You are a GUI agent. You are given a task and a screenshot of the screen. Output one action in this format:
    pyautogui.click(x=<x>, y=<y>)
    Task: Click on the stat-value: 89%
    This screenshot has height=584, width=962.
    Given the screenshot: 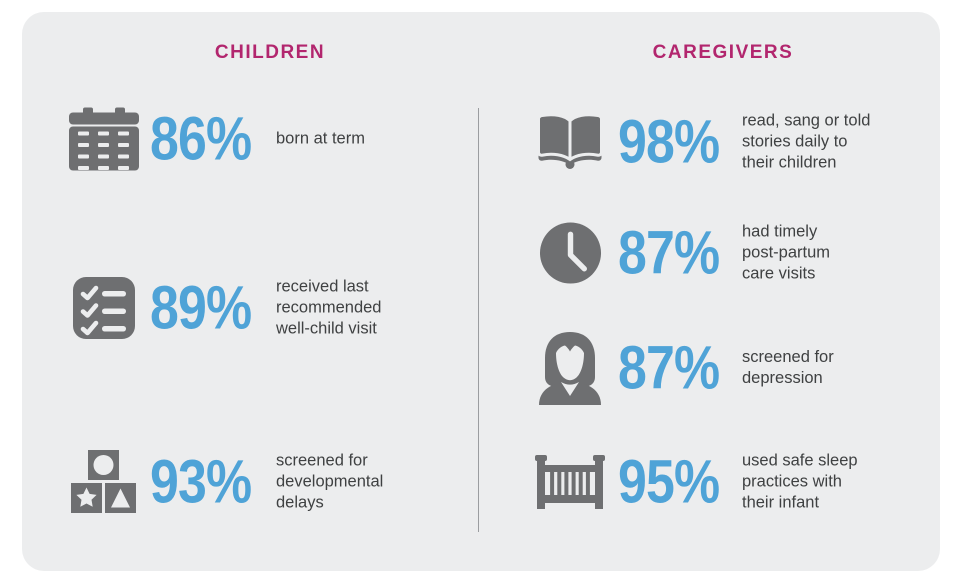 What is the action you would take?
    pyautogui.click(x=201, y=307)
    